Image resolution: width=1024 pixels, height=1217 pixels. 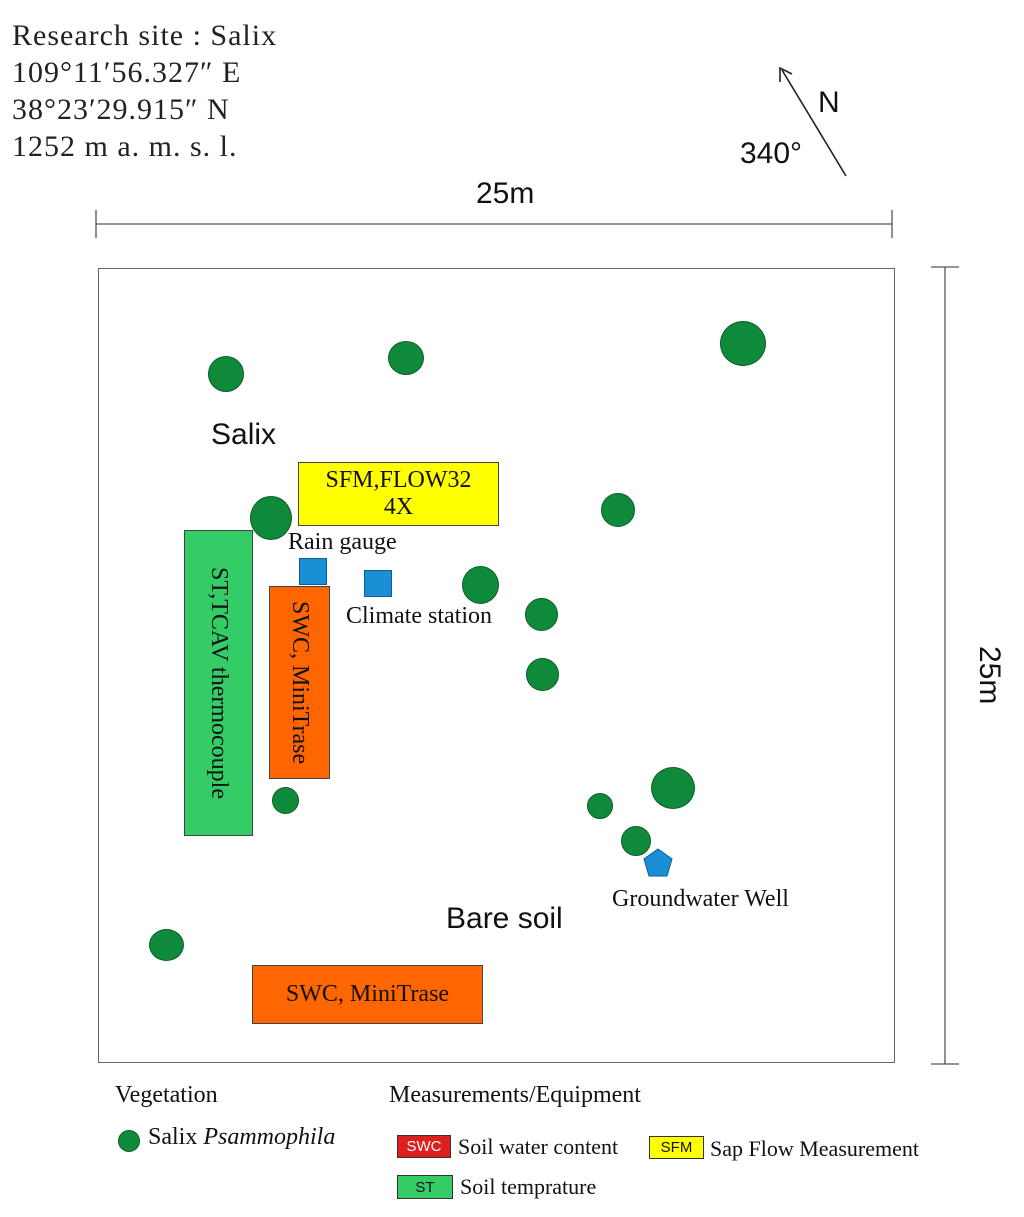 I want to click on site-name: Research site : Salix, so click(x=145, y=35).